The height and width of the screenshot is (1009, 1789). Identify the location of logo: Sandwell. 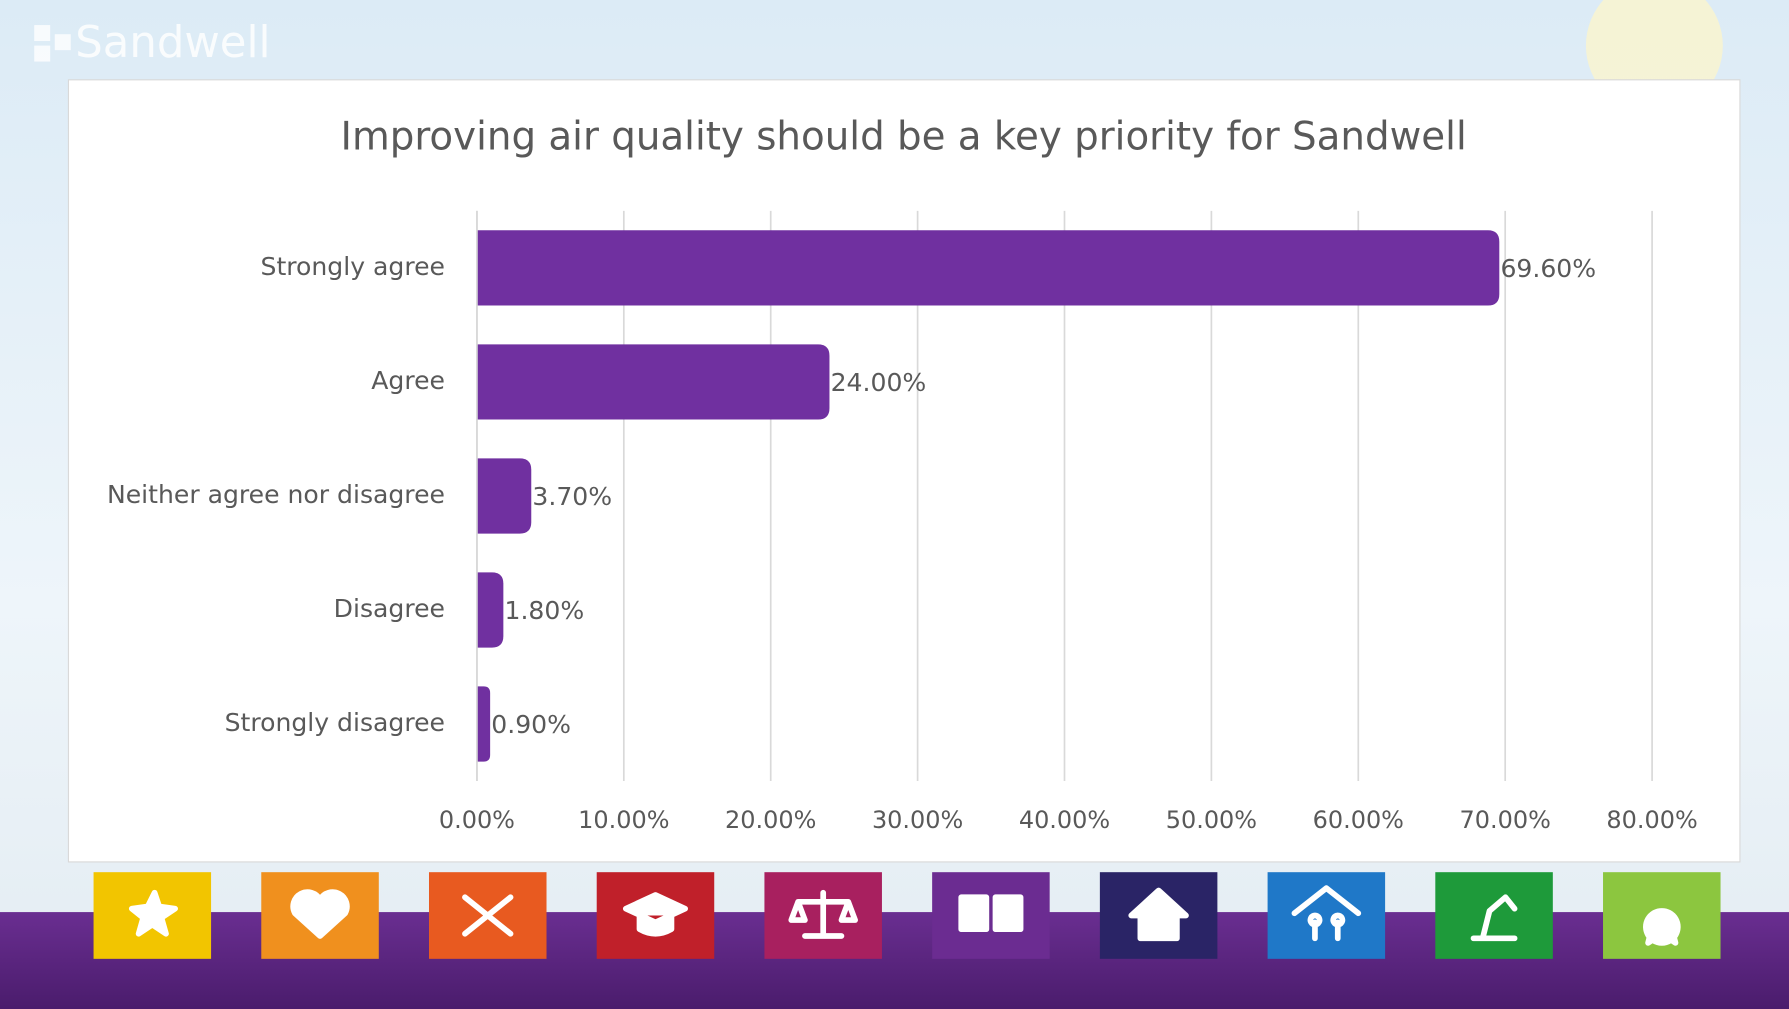
(152, 43).